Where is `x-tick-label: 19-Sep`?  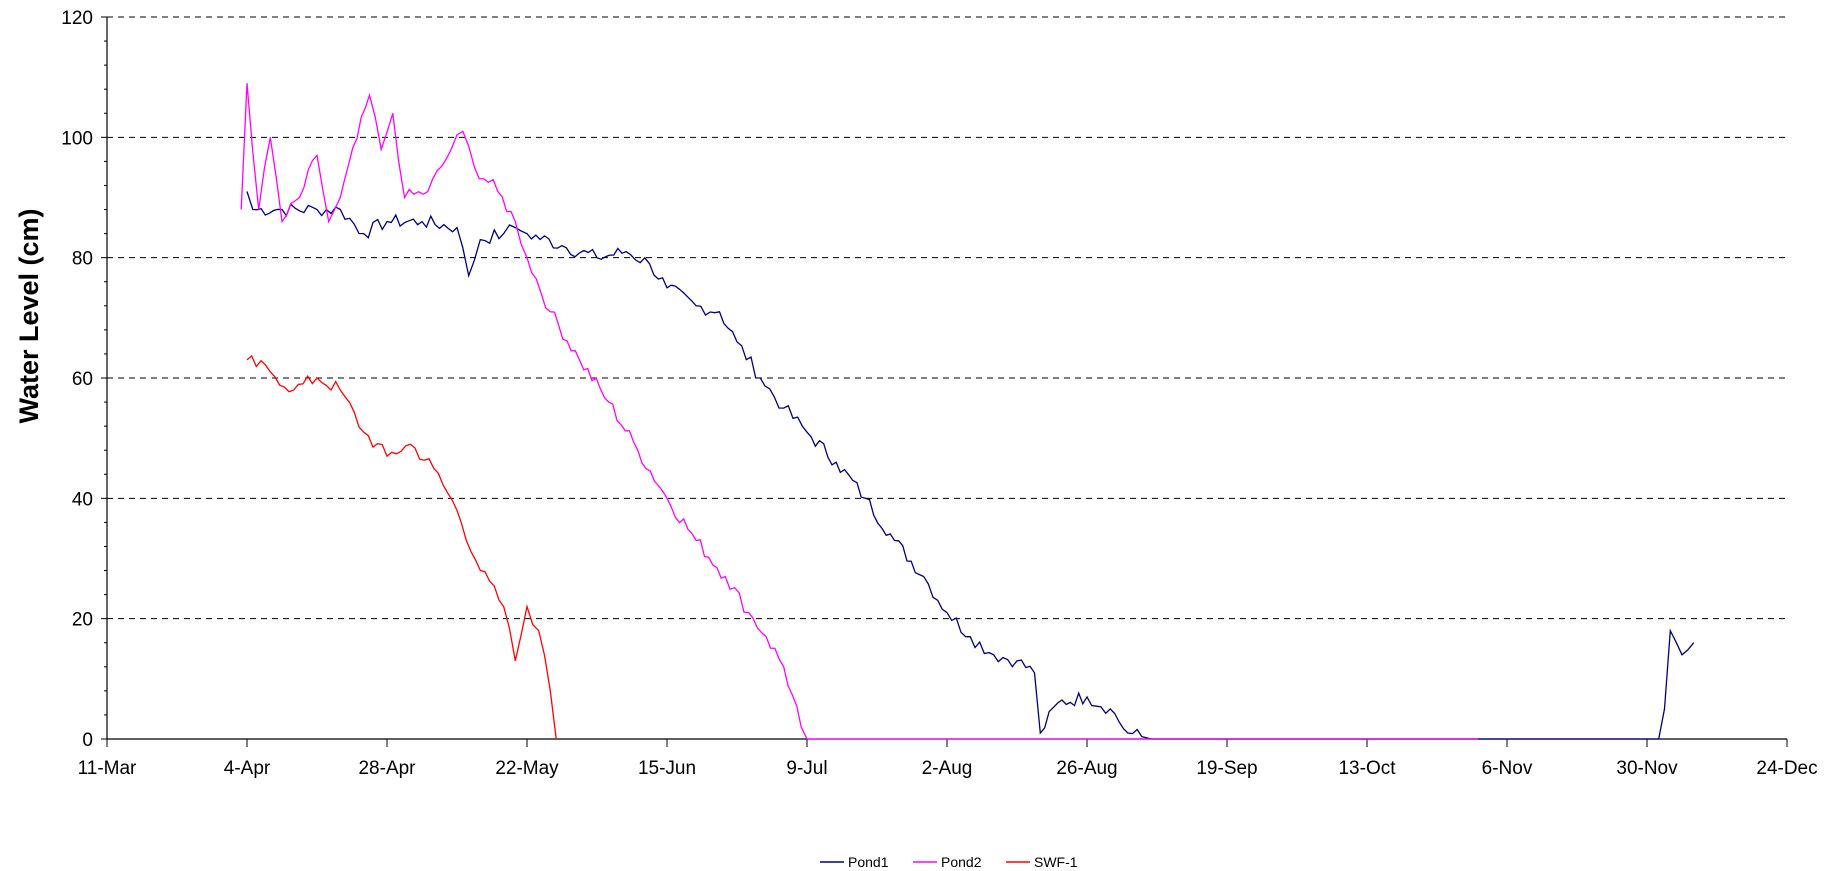
x-tick-label: 19-Sep is located at coordinates (1226, 768).